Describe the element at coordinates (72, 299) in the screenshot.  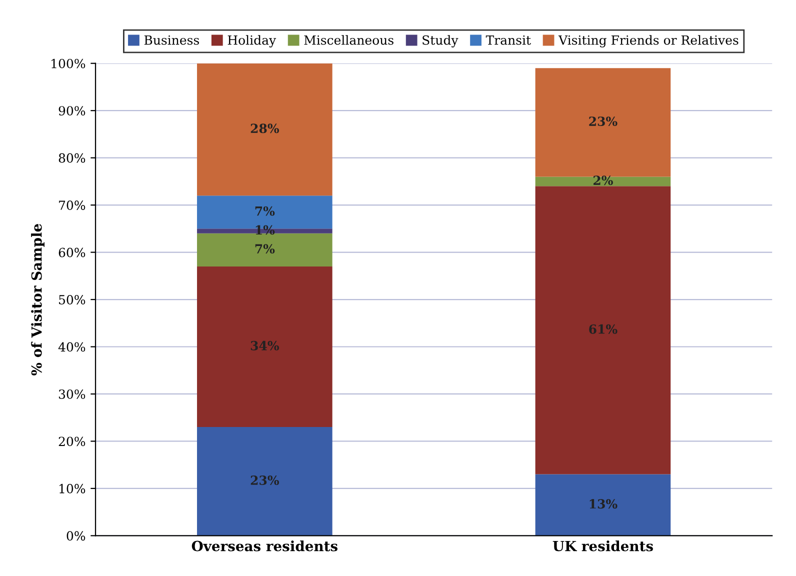
I see `y-tick-label: 50%` at that location.